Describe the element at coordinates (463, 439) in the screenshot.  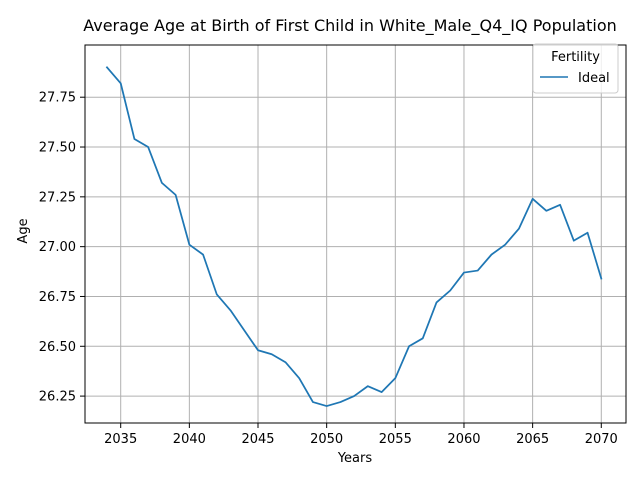
I see `x-tick-label: 2060` at that location.